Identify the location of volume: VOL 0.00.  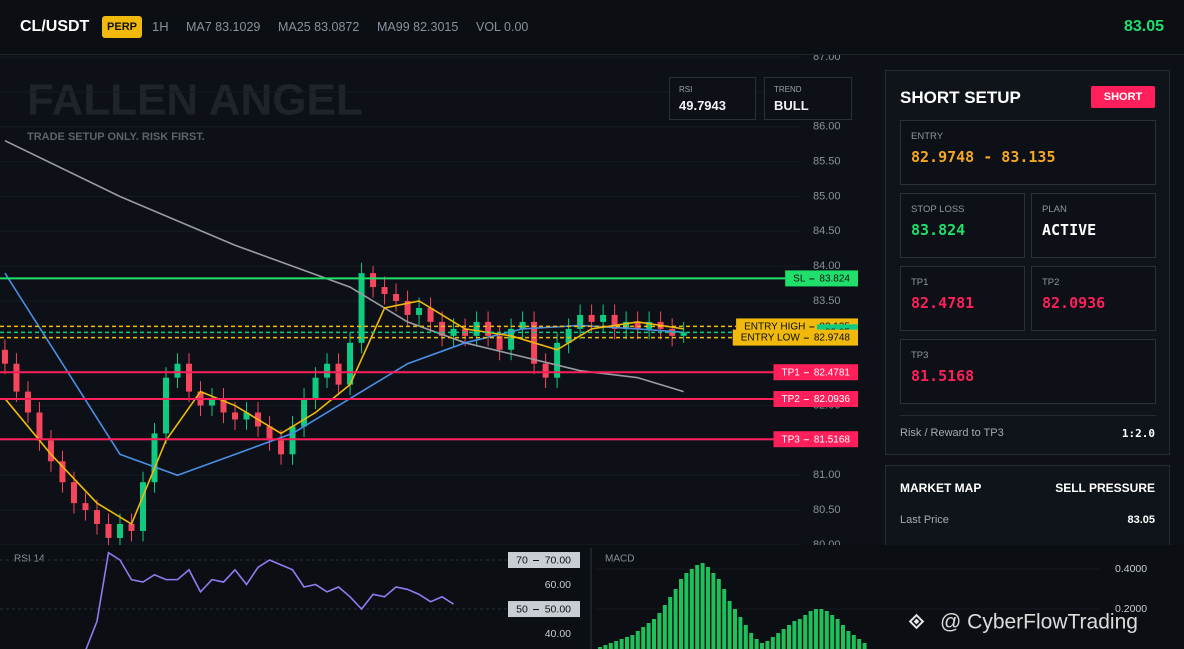
(502, 27).